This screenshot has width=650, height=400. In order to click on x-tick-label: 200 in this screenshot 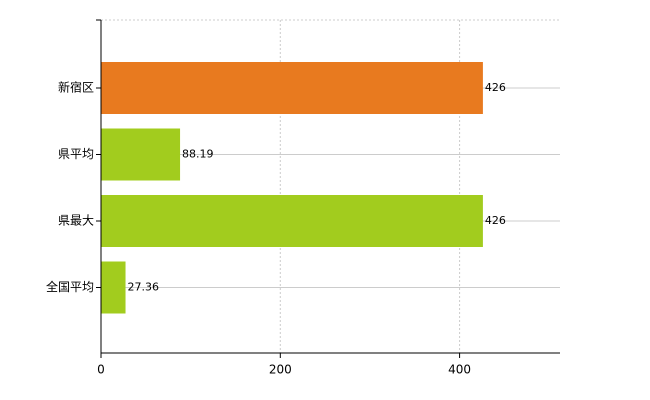, I will do `click(280, 370)`.